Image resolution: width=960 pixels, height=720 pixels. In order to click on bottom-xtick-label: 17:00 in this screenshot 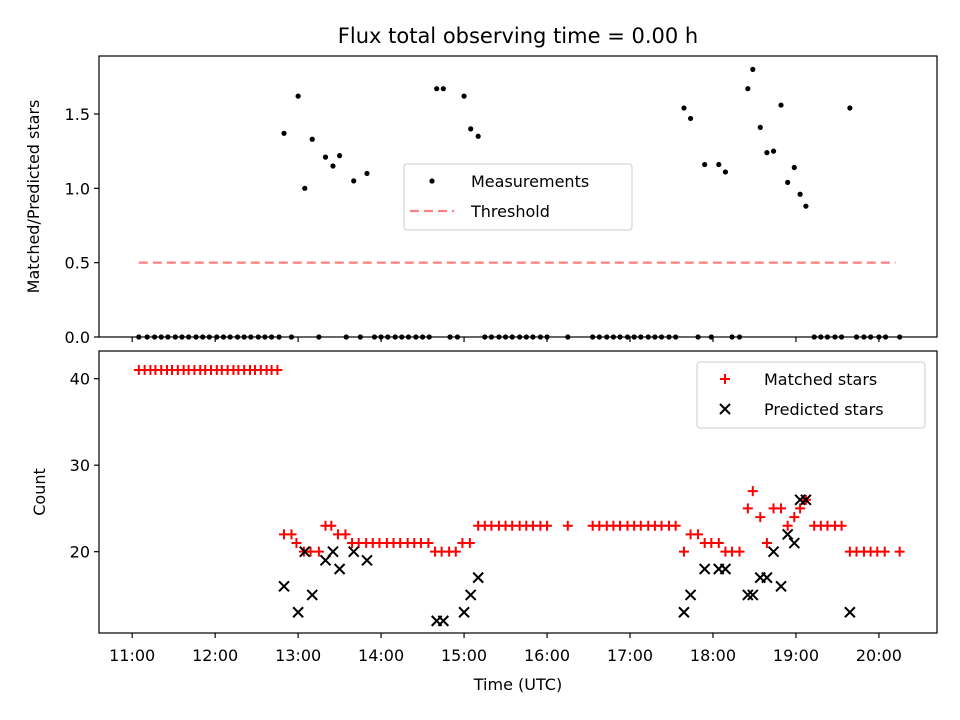, I will do `click(630, 655)`.